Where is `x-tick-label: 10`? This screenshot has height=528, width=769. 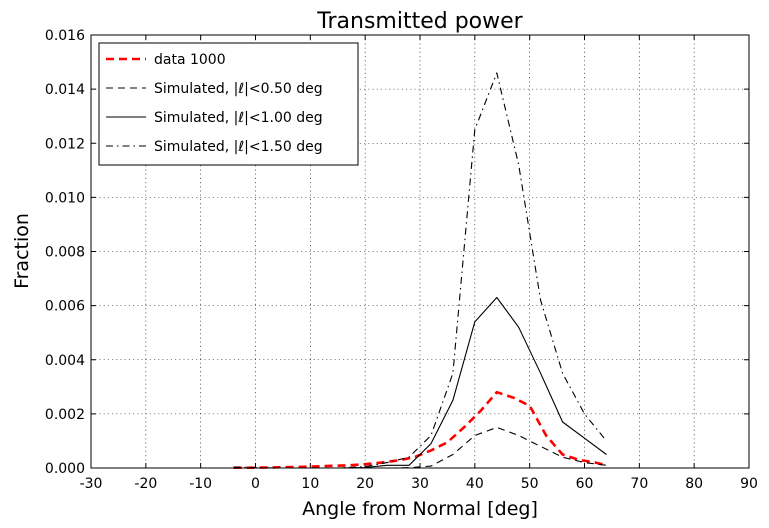 x-tick-label: 10 is located at coordinates (310, 484).